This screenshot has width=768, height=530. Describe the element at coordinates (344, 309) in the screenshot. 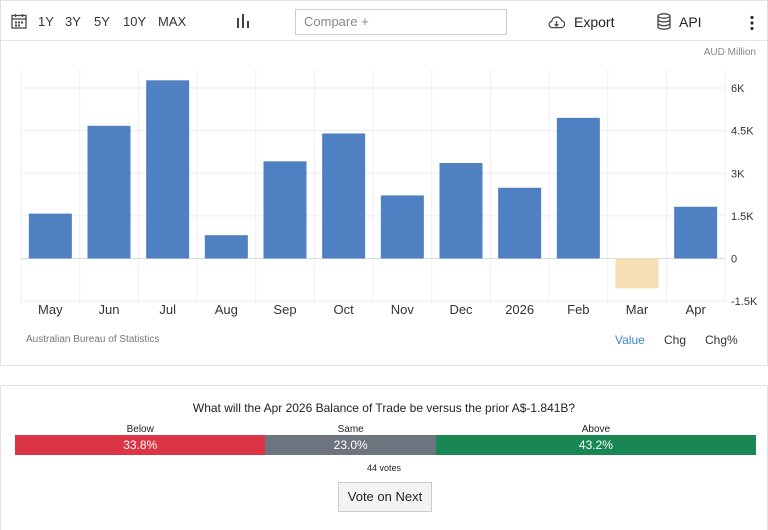

I see `x-tick-label: Oct` at that location.